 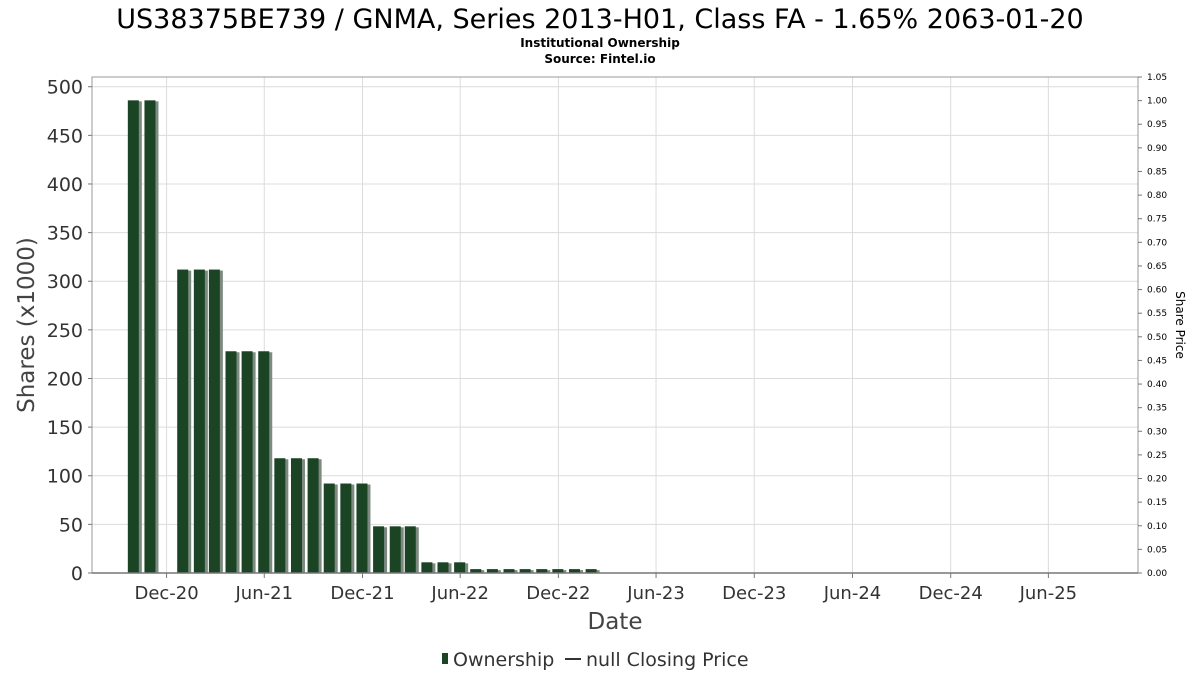 What do you see at coordinates (1157, 409) in the screenshot?
I see `y2-tick-label: 0.35` at bounding box center [1157, 409].